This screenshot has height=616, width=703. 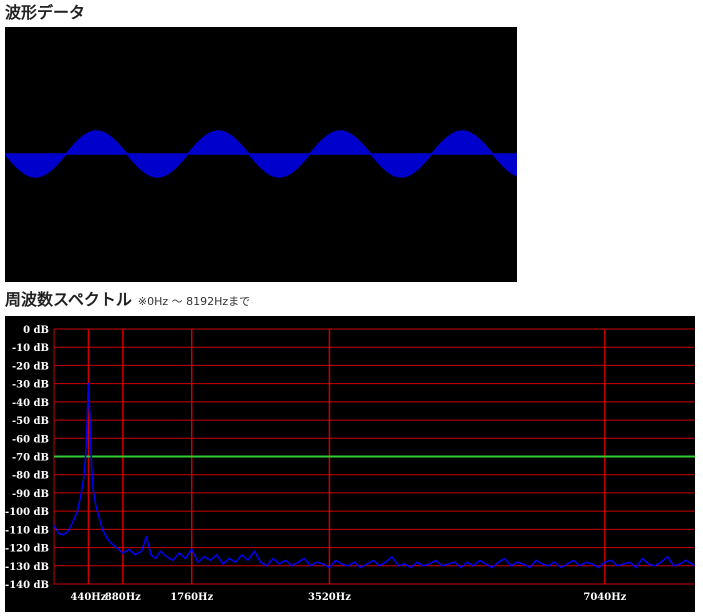 What do you see at coordinates (123, 597) in the screenshot?
I see `x-marker-label: 880Hz` at bounding box center [123, 597].